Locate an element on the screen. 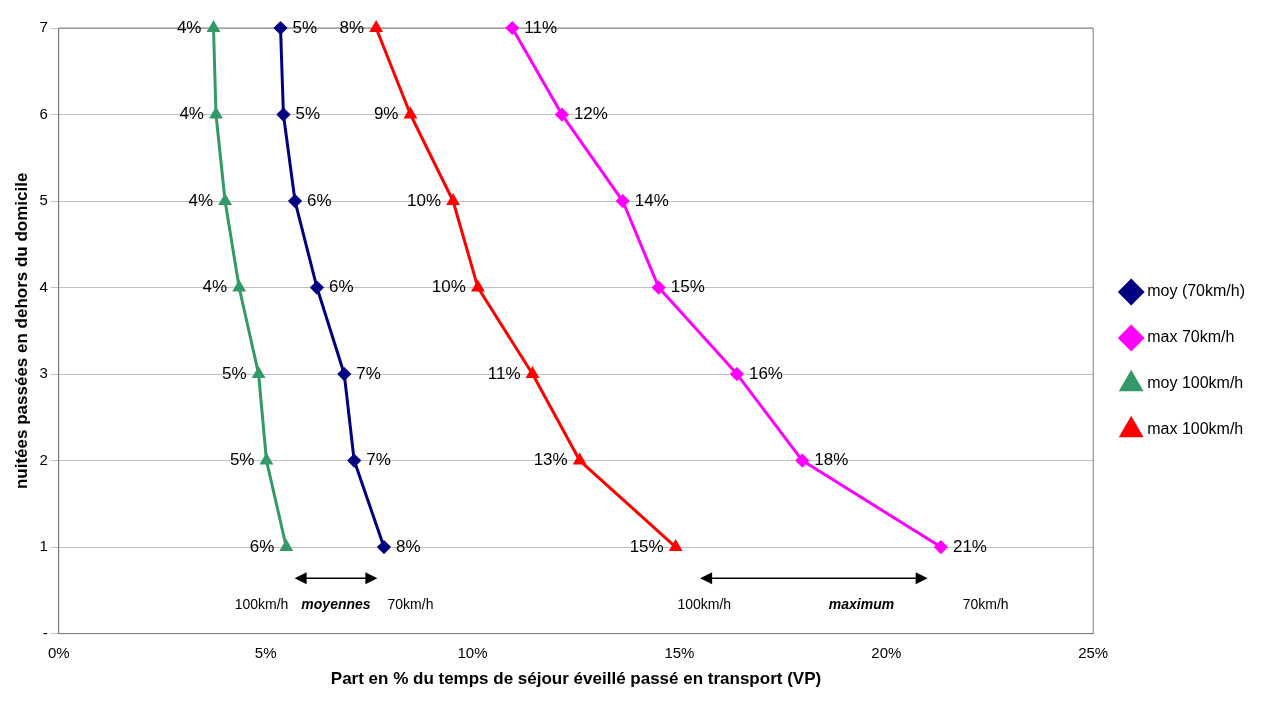 The image size is (1283, 702). data-label: 16% is located at coordinates (765, 373).